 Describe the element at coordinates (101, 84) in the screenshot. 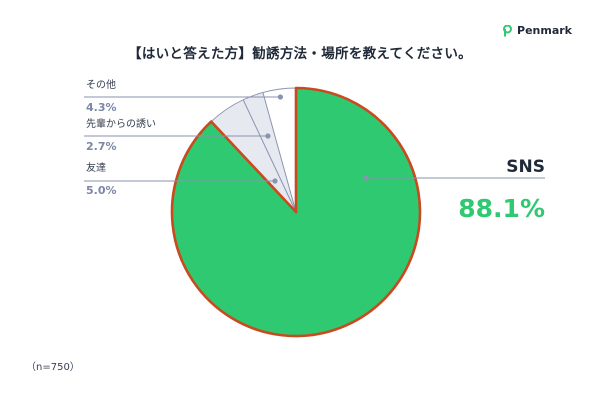

I see `slice-label-3: その他` at that location.